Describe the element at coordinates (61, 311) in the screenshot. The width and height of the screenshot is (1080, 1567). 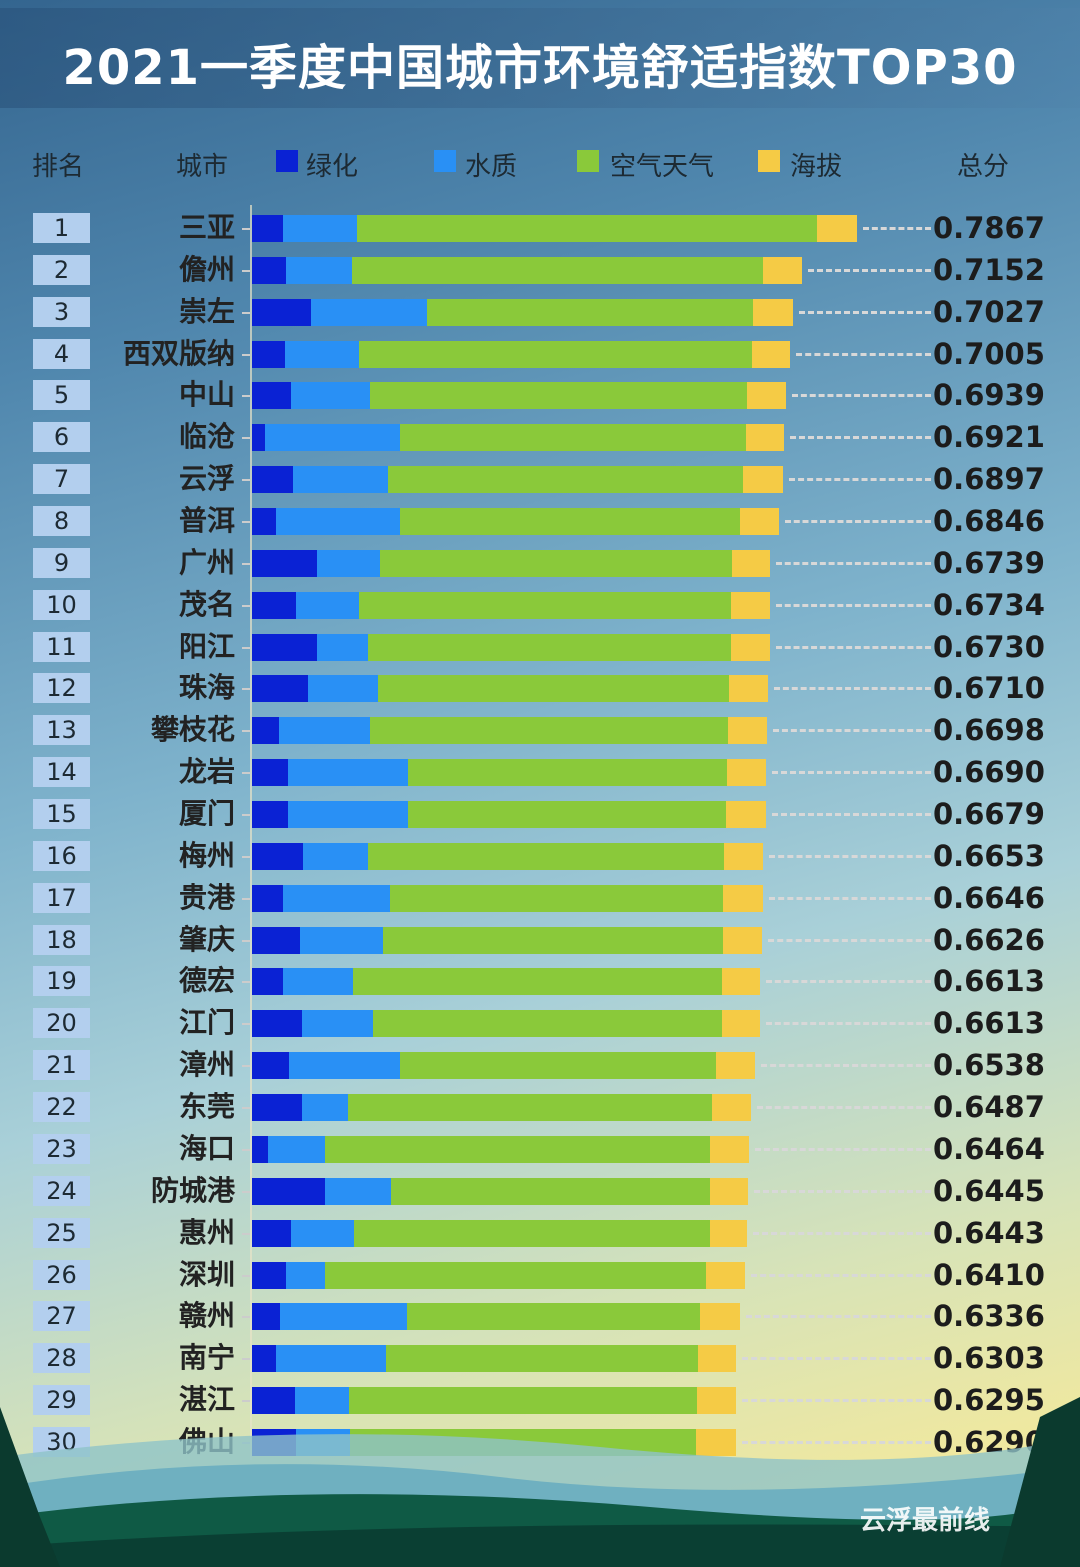
I see `rank-label: 3` at that location.